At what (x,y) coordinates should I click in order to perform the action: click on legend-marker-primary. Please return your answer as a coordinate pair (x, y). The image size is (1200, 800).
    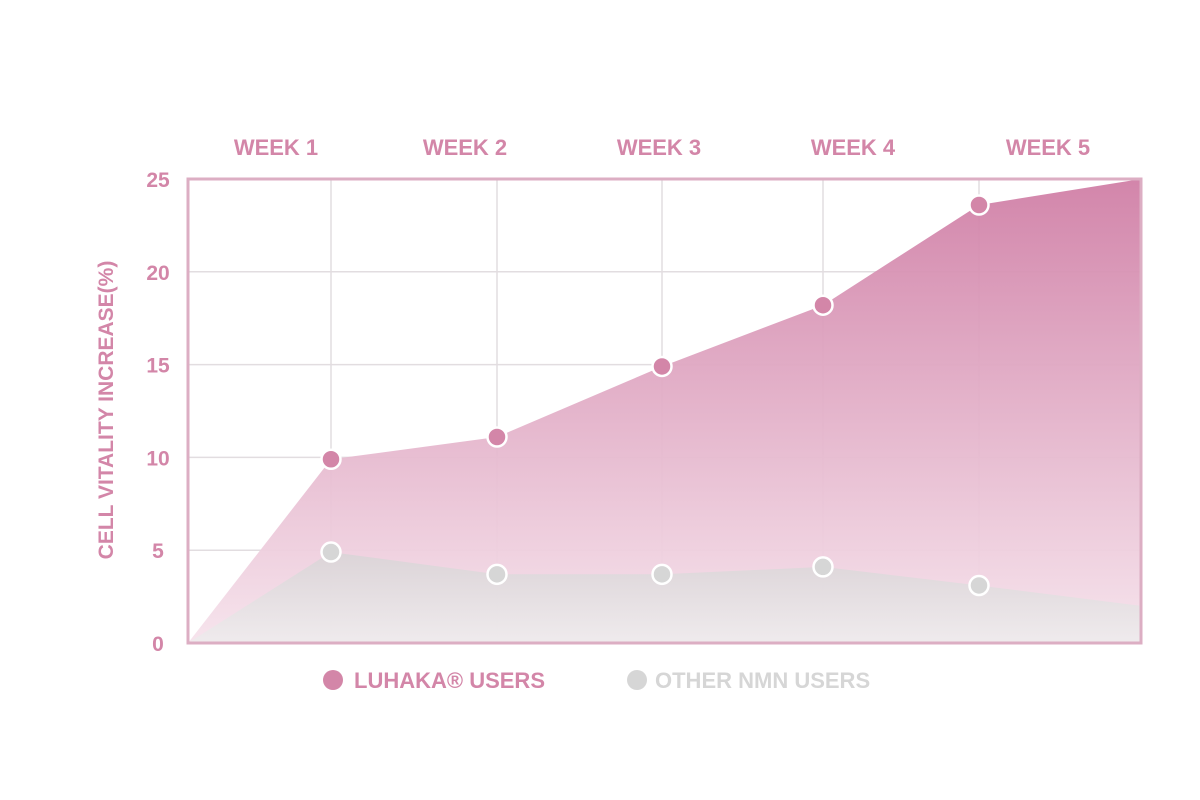
    Looking at the image, I should click on (333, 680).